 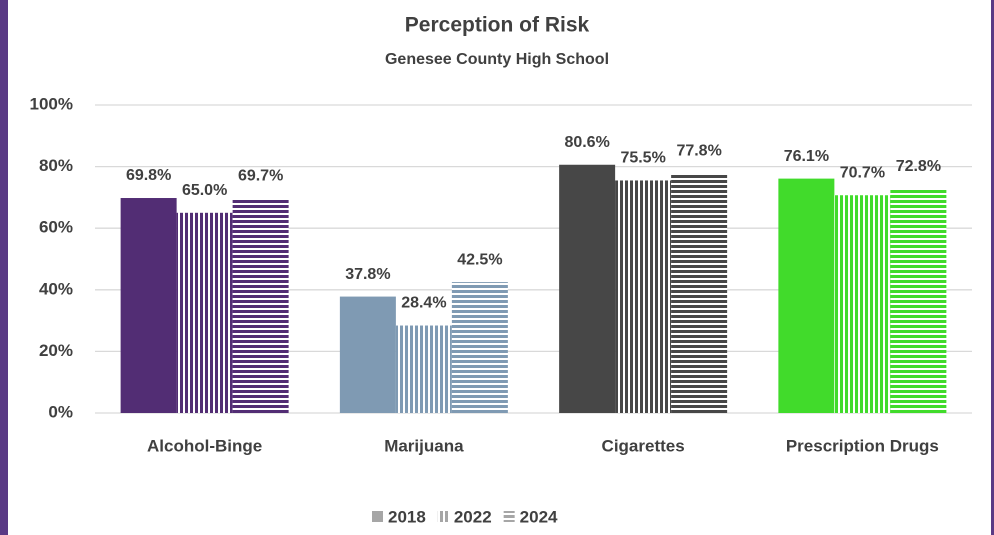 What do you see at coordinates (60, 411) in the screenshot?
I see `y-tick-label: 0%` at bounding box center [60, 411].